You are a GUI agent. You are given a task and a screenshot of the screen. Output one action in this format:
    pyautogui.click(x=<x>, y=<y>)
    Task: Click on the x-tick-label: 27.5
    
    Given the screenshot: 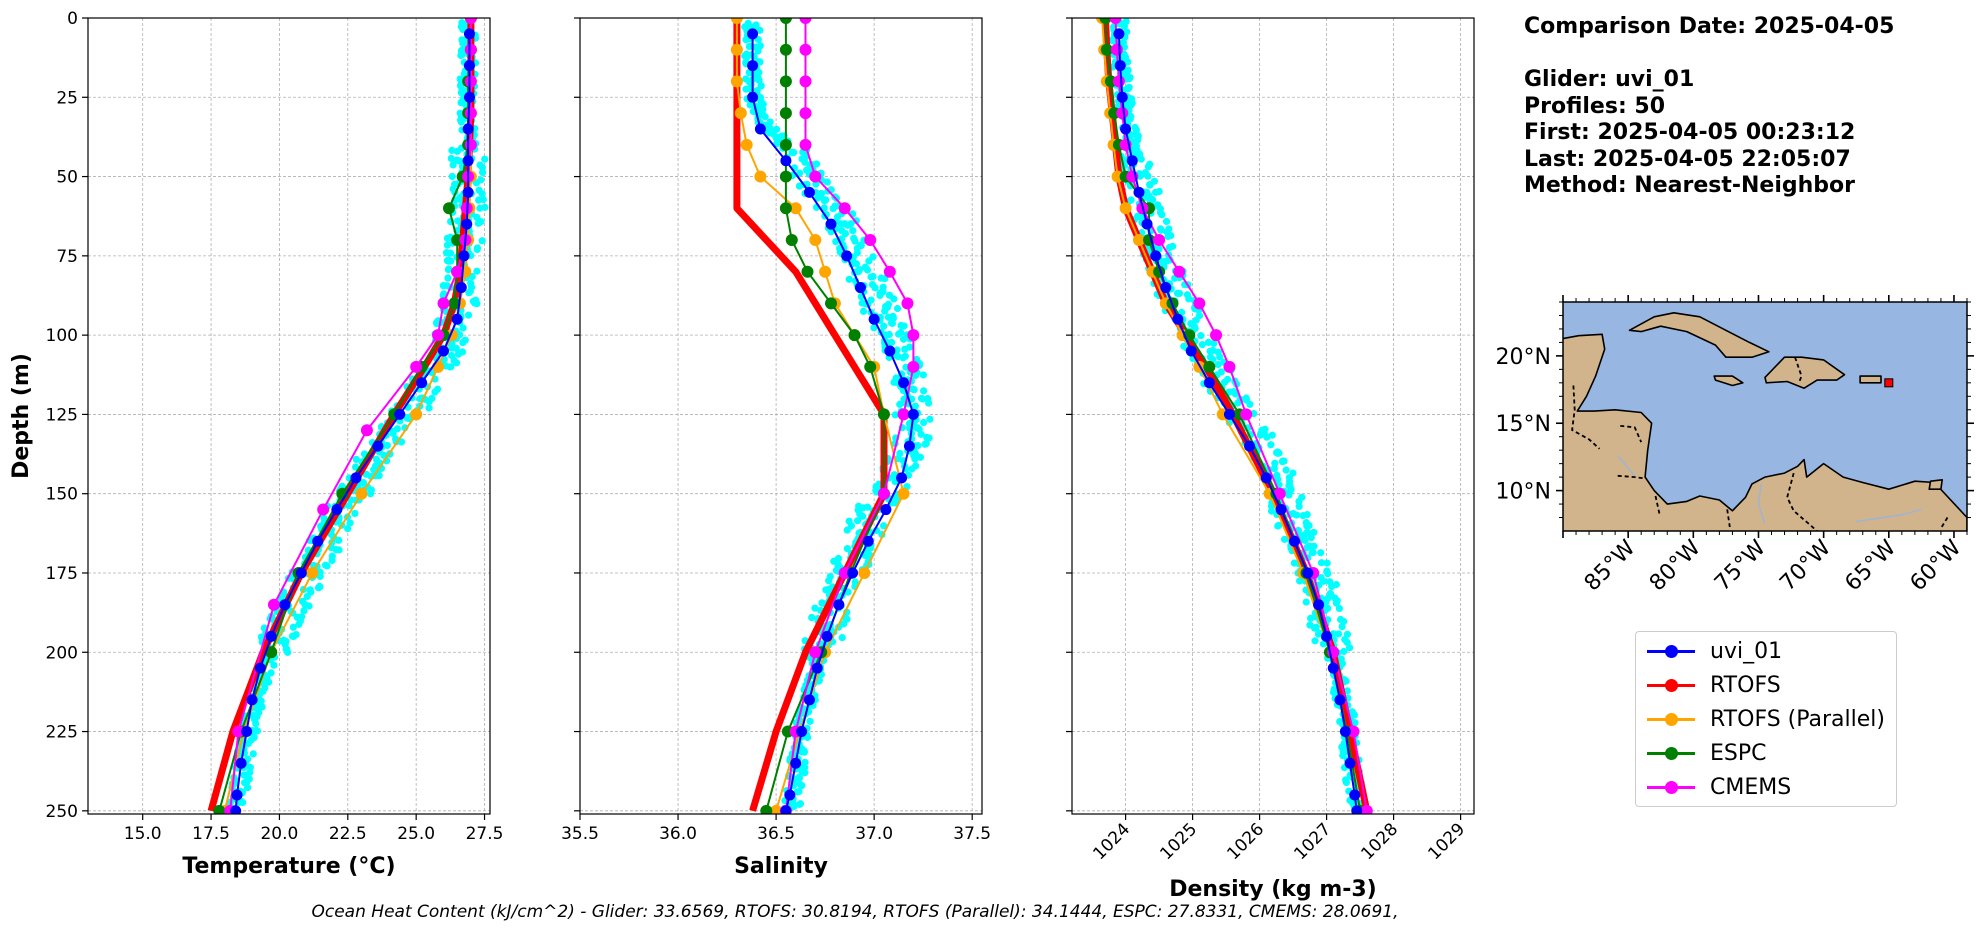 What is the action you would take?
    pyautogui.click(x=485, y=834)
    